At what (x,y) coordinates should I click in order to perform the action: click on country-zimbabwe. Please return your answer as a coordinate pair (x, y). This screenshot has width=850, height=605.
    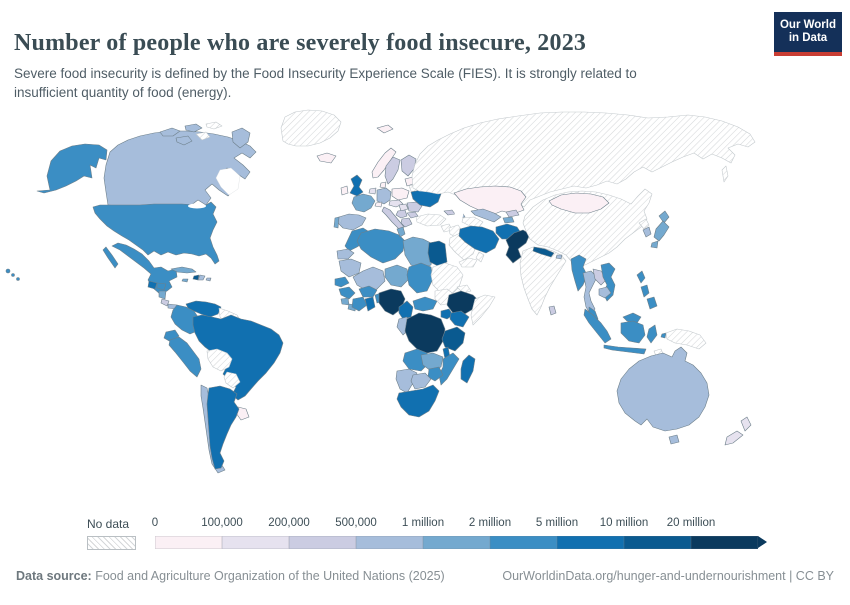
    Looking at the image, I should click on (435, 374).